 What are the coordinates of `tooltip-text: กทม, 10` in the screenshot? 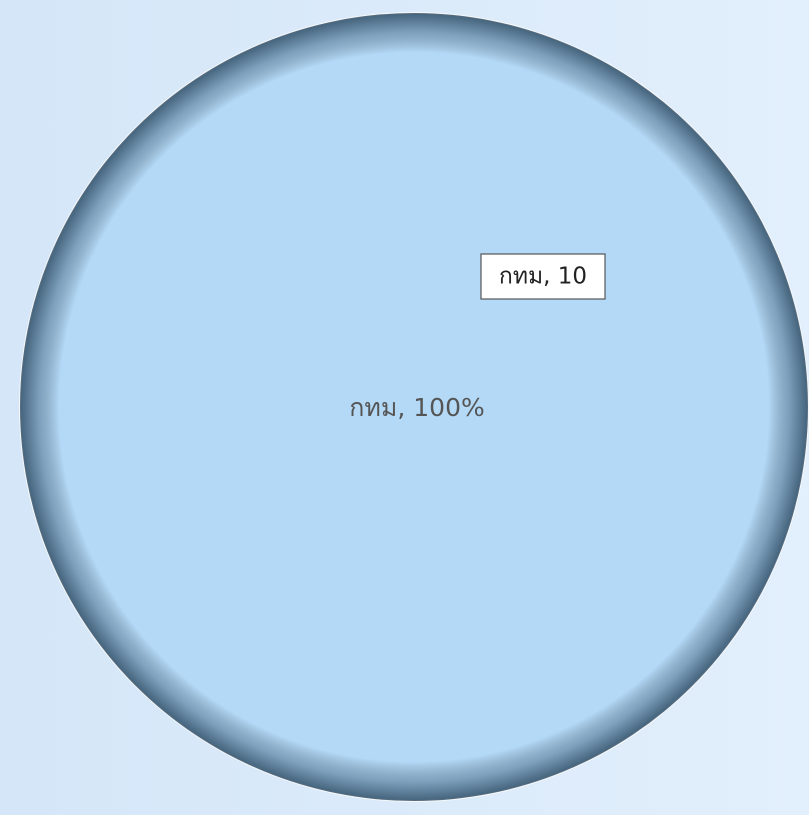 It's located at (543, 277).